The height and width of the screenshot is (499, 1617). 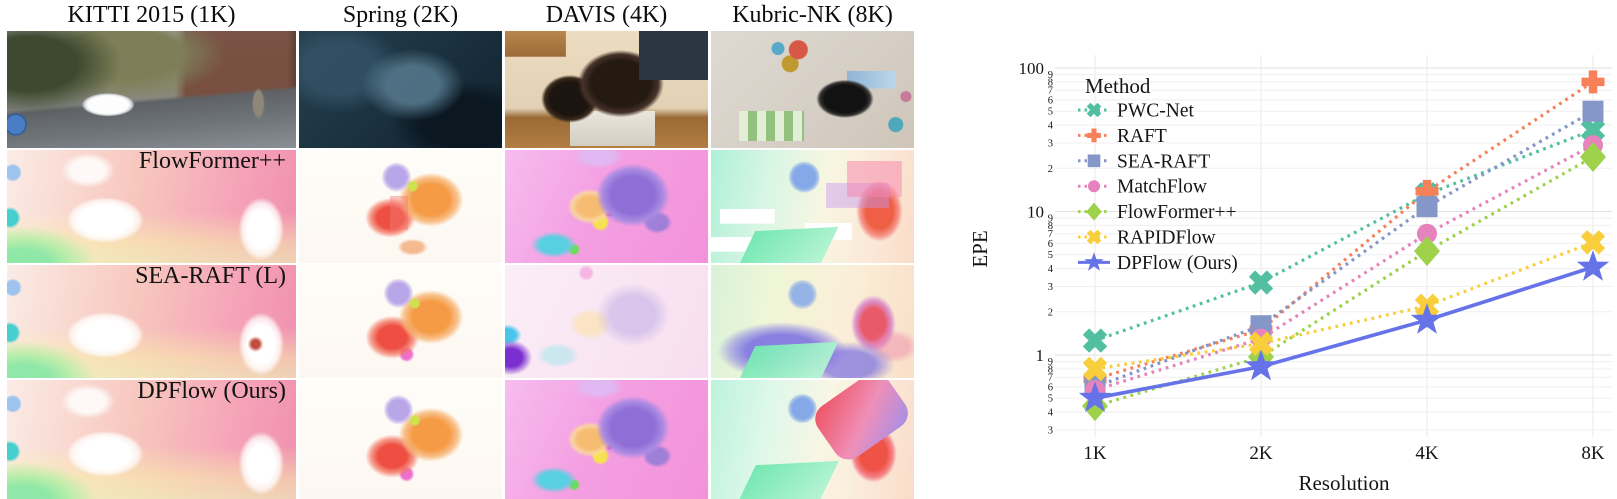 I want to click on x-axis-label: Resolution, so click(x=1344, y=483).